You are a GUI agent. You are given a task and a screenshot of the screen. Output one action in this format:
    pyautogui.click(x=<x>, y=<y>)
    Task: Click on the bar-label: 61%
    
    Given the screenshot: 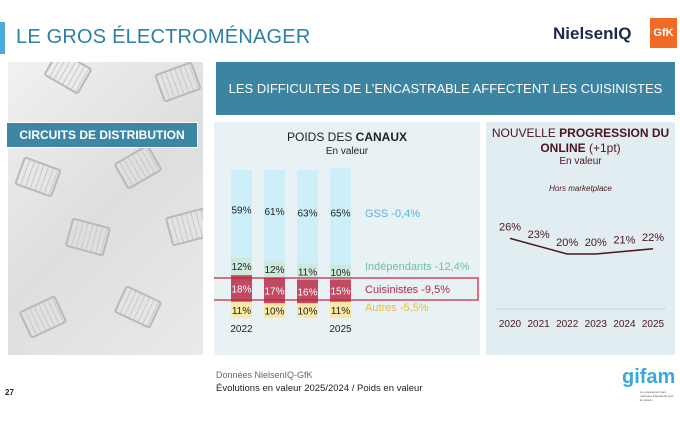 What is the action you would take?
    pyautogui.click(x=274, y=212)
    